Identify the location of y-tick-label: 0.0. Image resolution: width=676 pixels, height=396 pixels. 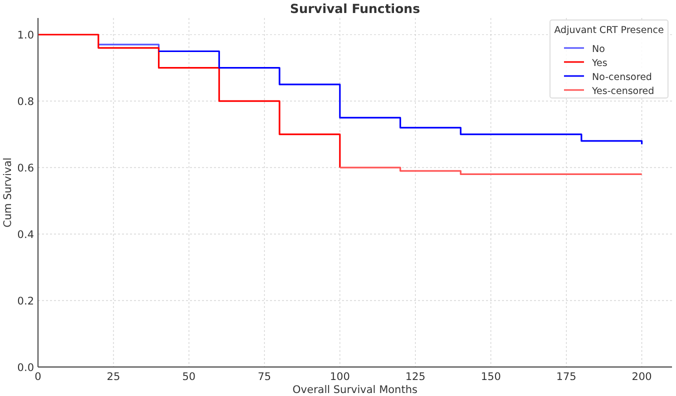
(25, 368).